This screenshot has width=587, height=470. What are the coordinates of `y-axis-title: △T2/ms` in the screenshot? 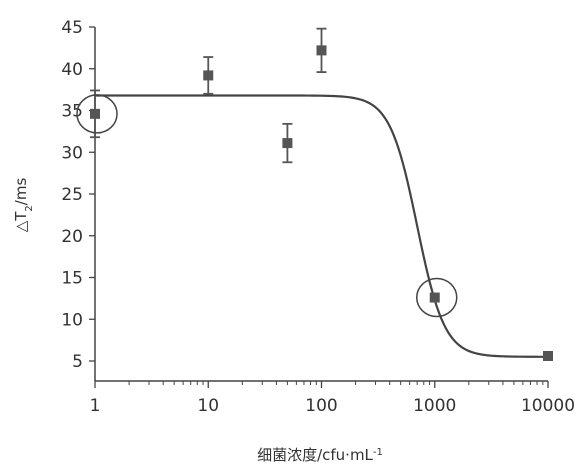 It's located at (23, 205).